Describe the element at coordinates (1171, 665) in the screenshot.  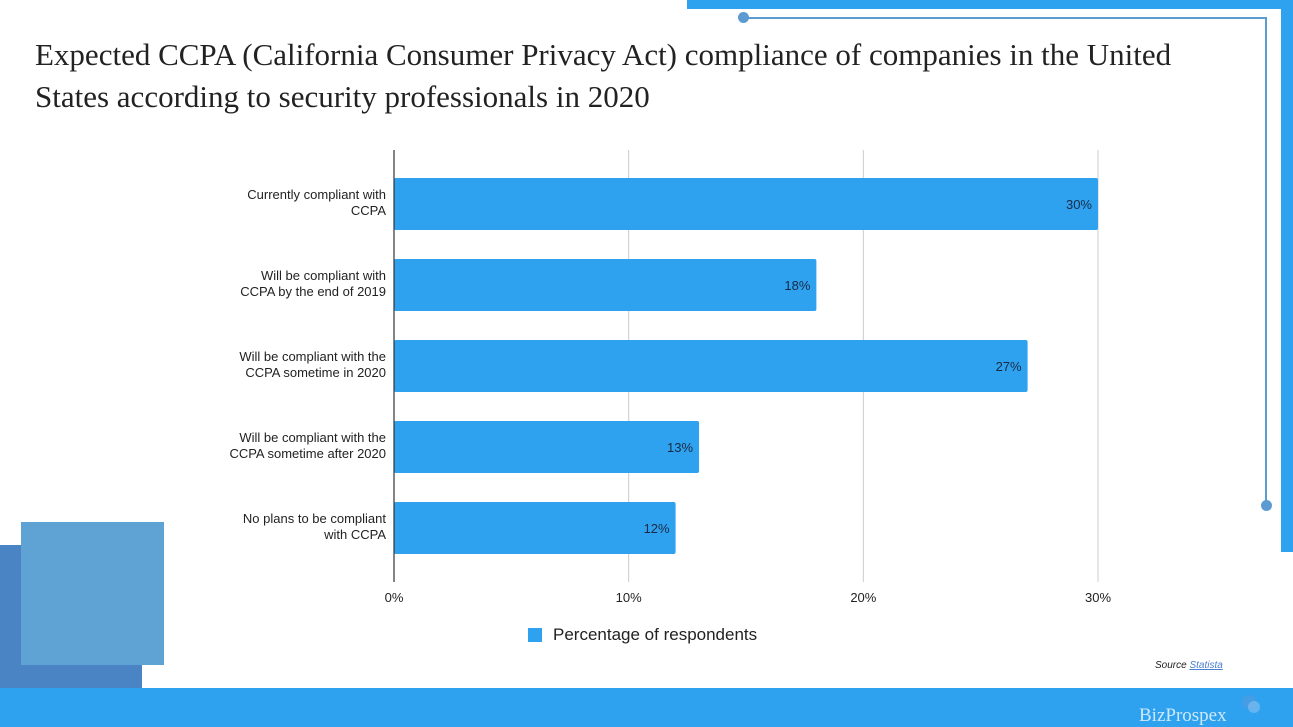
I see `source-label: Source` at that location.